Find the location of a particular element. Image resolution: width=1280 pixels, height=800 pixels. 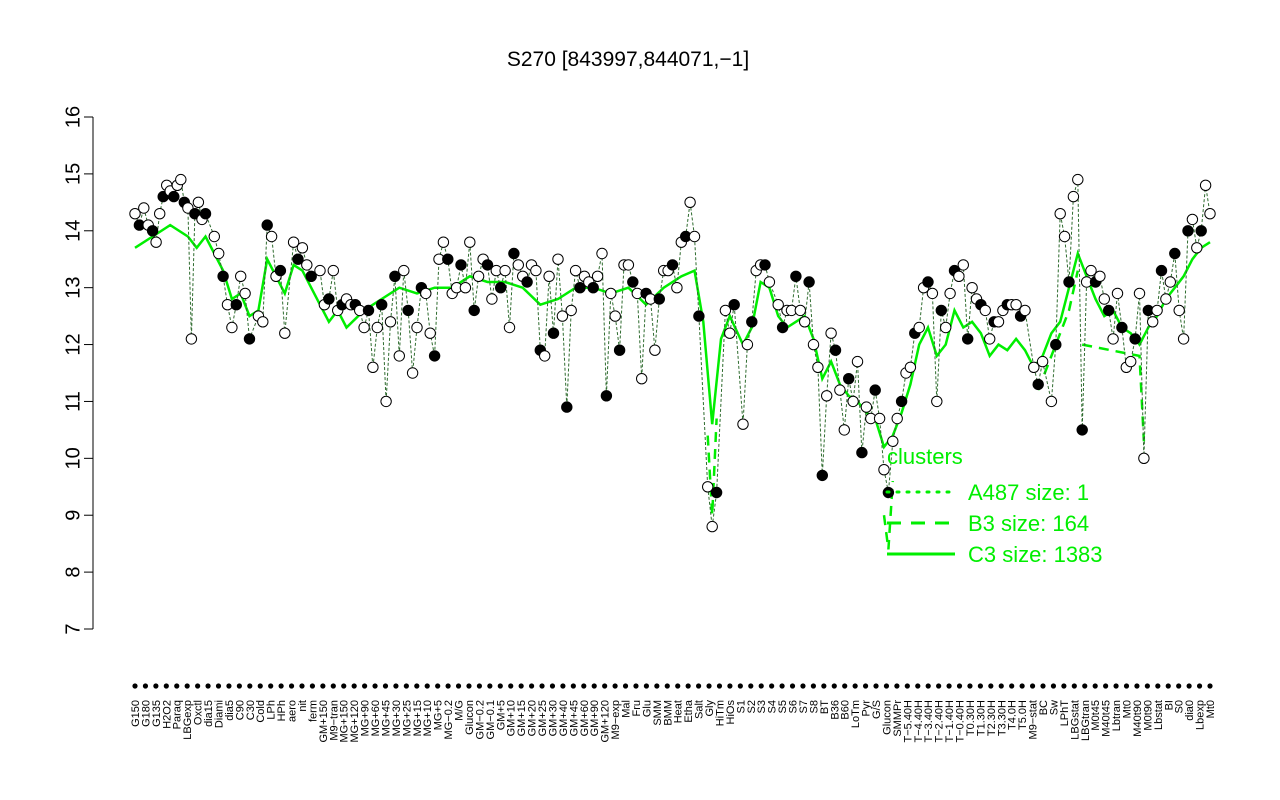

legend-label-b3: B3 size: 164 is located at coordinates (1028, 523).